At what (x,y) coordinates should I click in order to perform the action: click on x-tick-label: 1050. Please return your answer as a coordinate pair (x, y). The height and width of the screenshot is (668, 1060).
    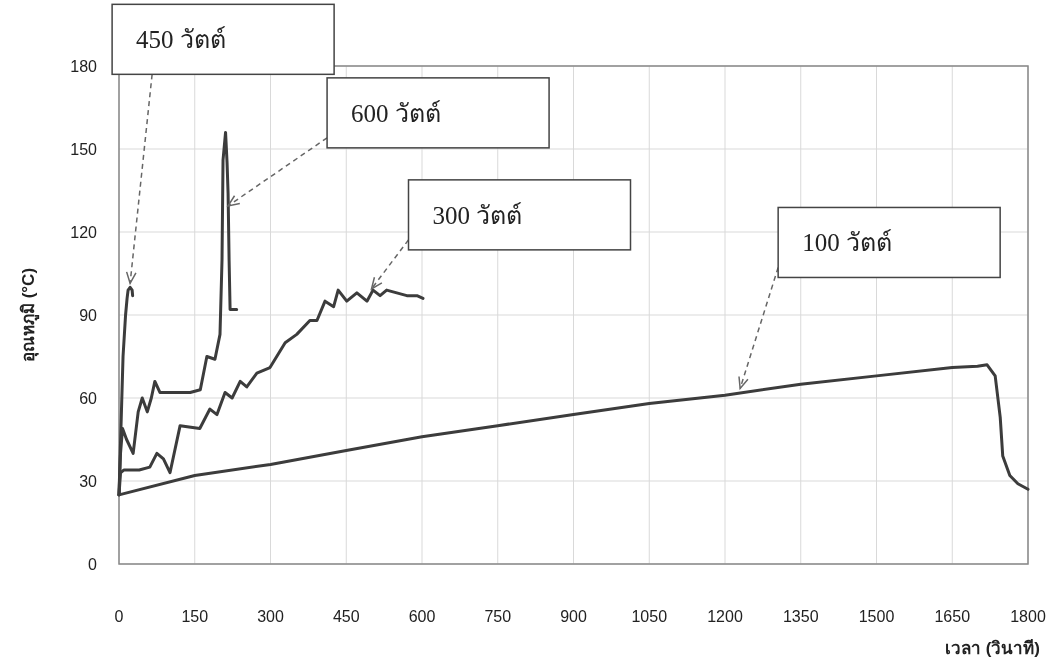
    Looking at the image, I should click on (649, 616).